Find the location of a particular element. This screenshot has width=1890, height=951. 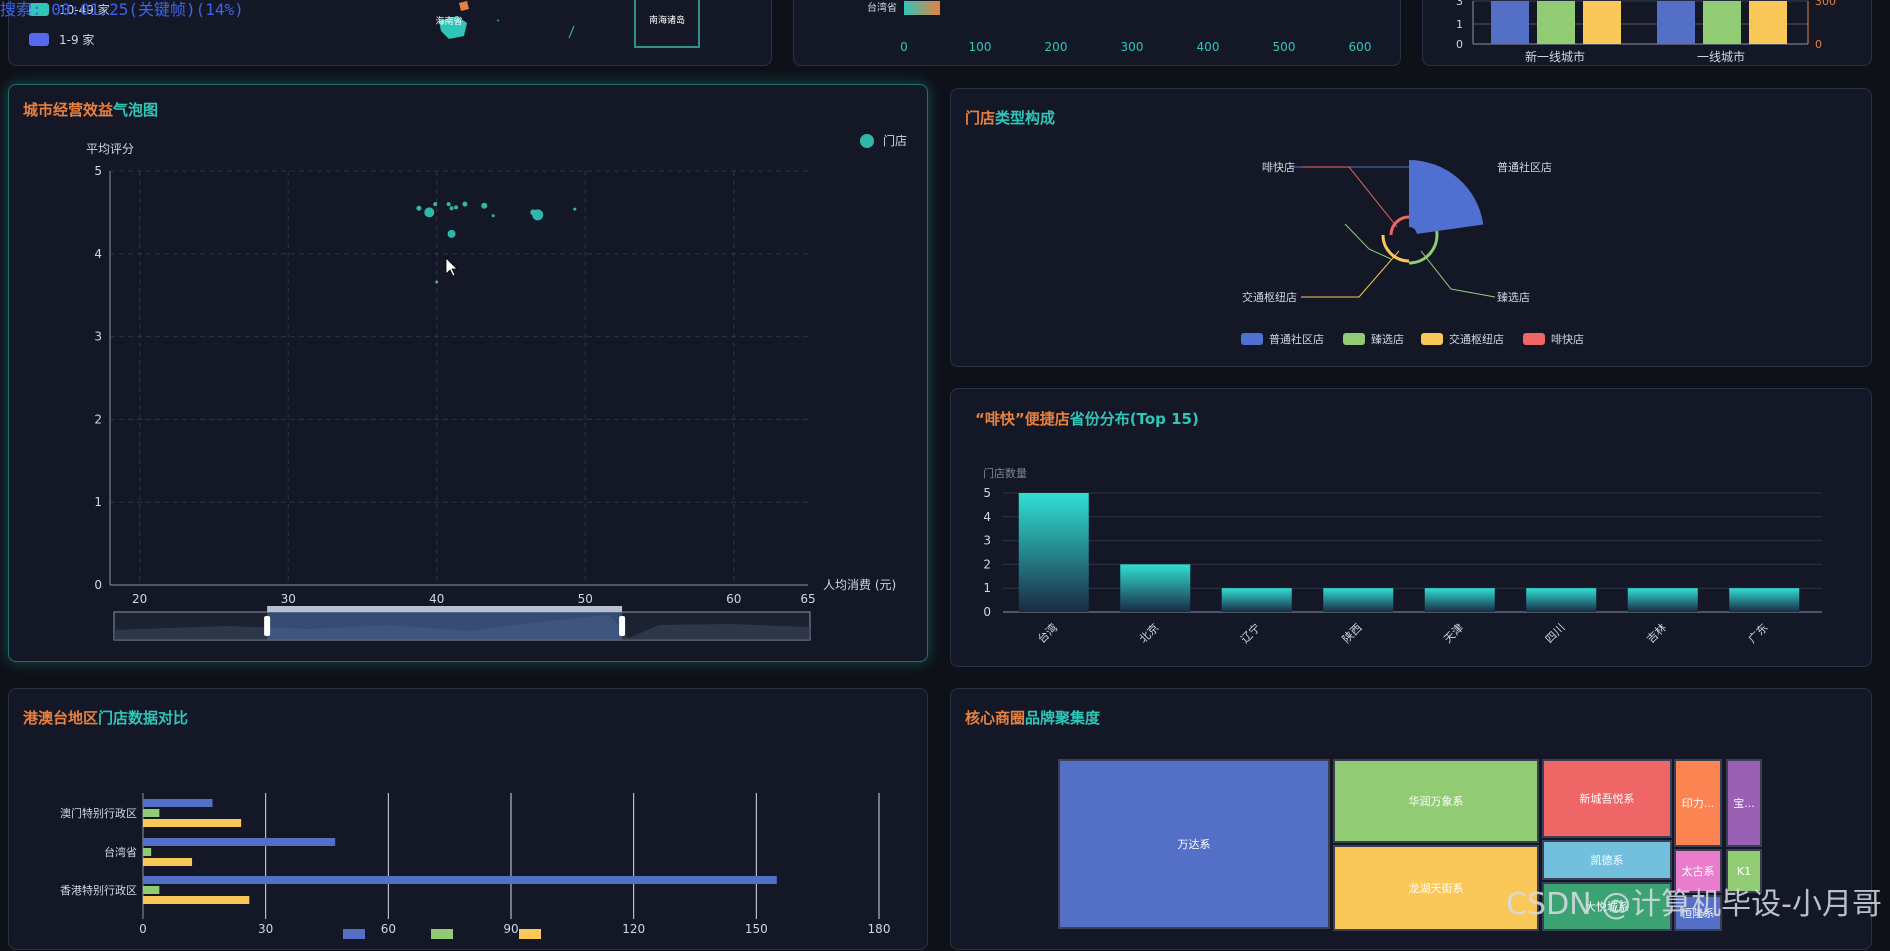

x-tick: 60 is located at coordinates (388, 929).